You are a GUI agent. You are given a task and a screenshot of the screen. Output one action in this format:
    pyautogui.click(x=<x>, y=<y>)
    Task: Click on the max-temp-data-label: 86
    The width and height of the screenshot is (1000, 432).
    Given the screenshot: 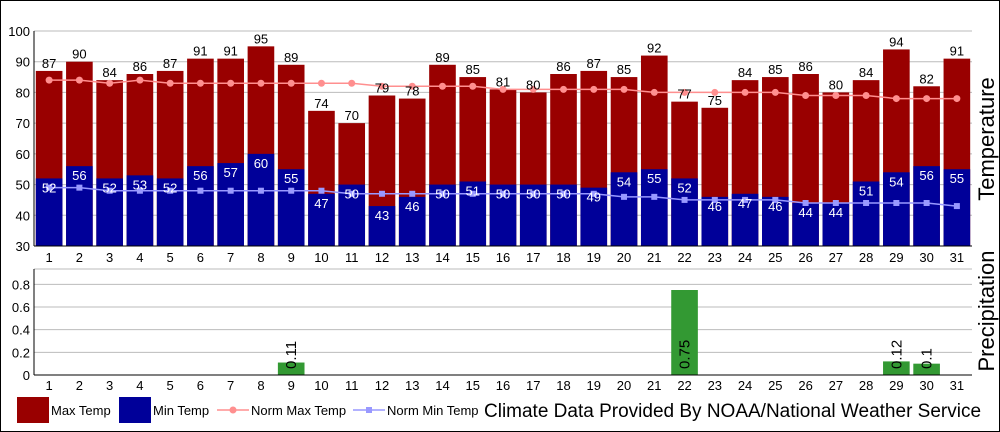 What is the action you would take?
    pyautogui.click(x=563, y=66)
    